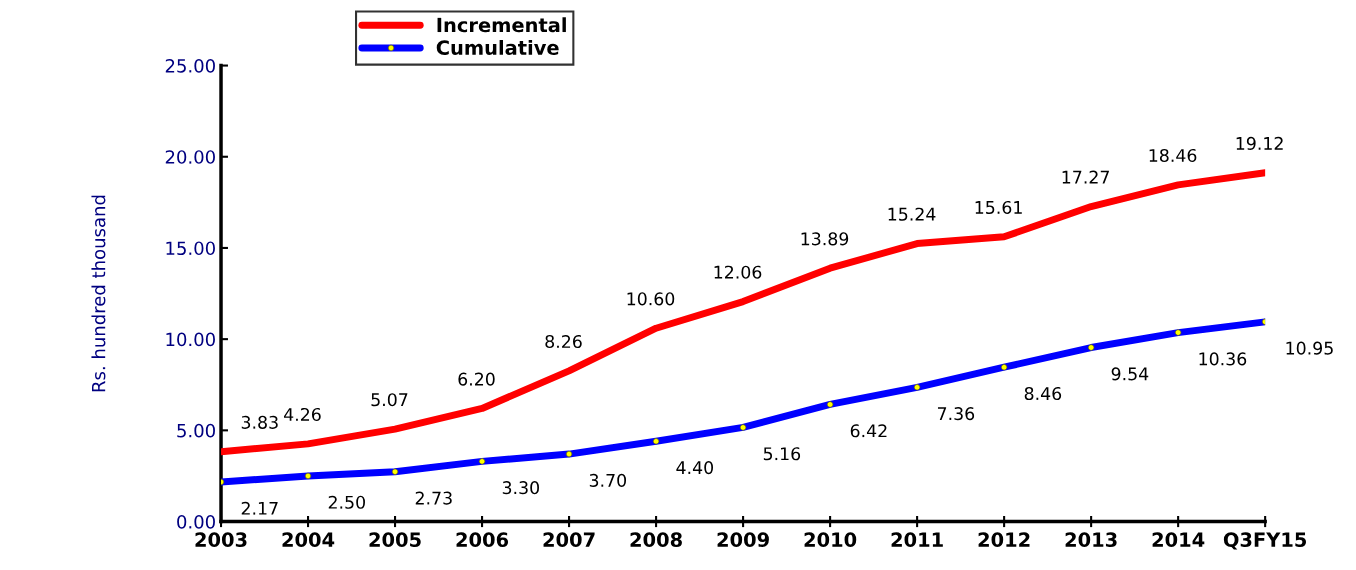 The width and height of the screenshot is (1356, 570). I want to click on data-label: 19.12, so click(1259, 143).